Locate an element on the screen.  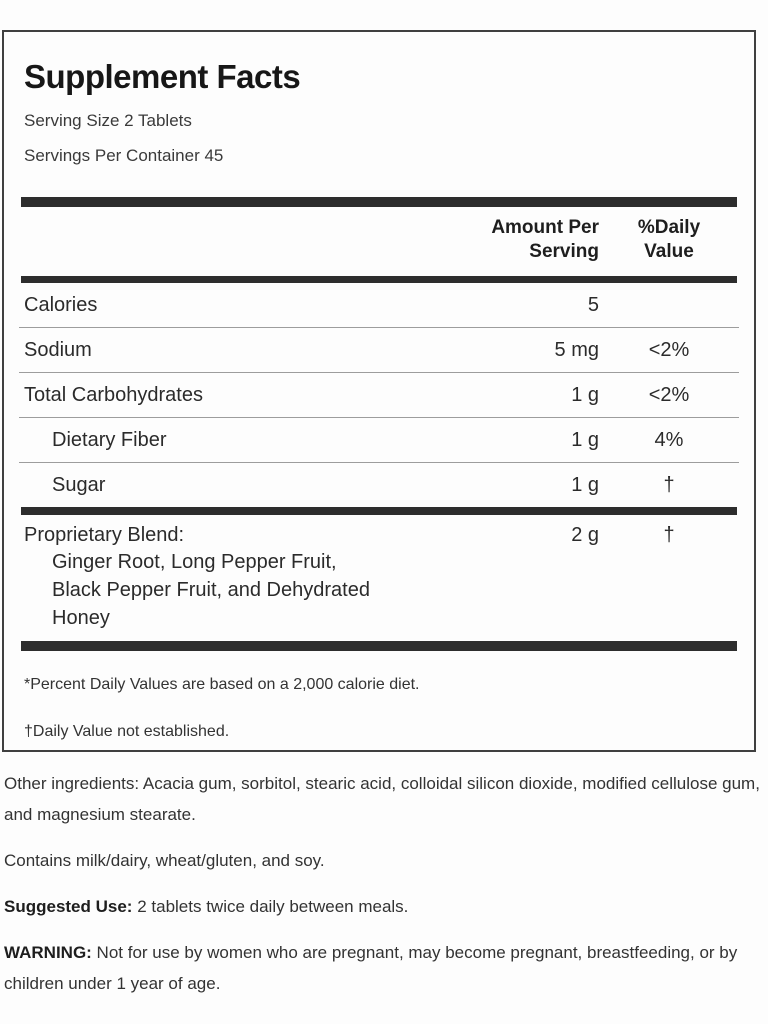
panel-title: Supplement Facts is located at coordinates (162, 76).